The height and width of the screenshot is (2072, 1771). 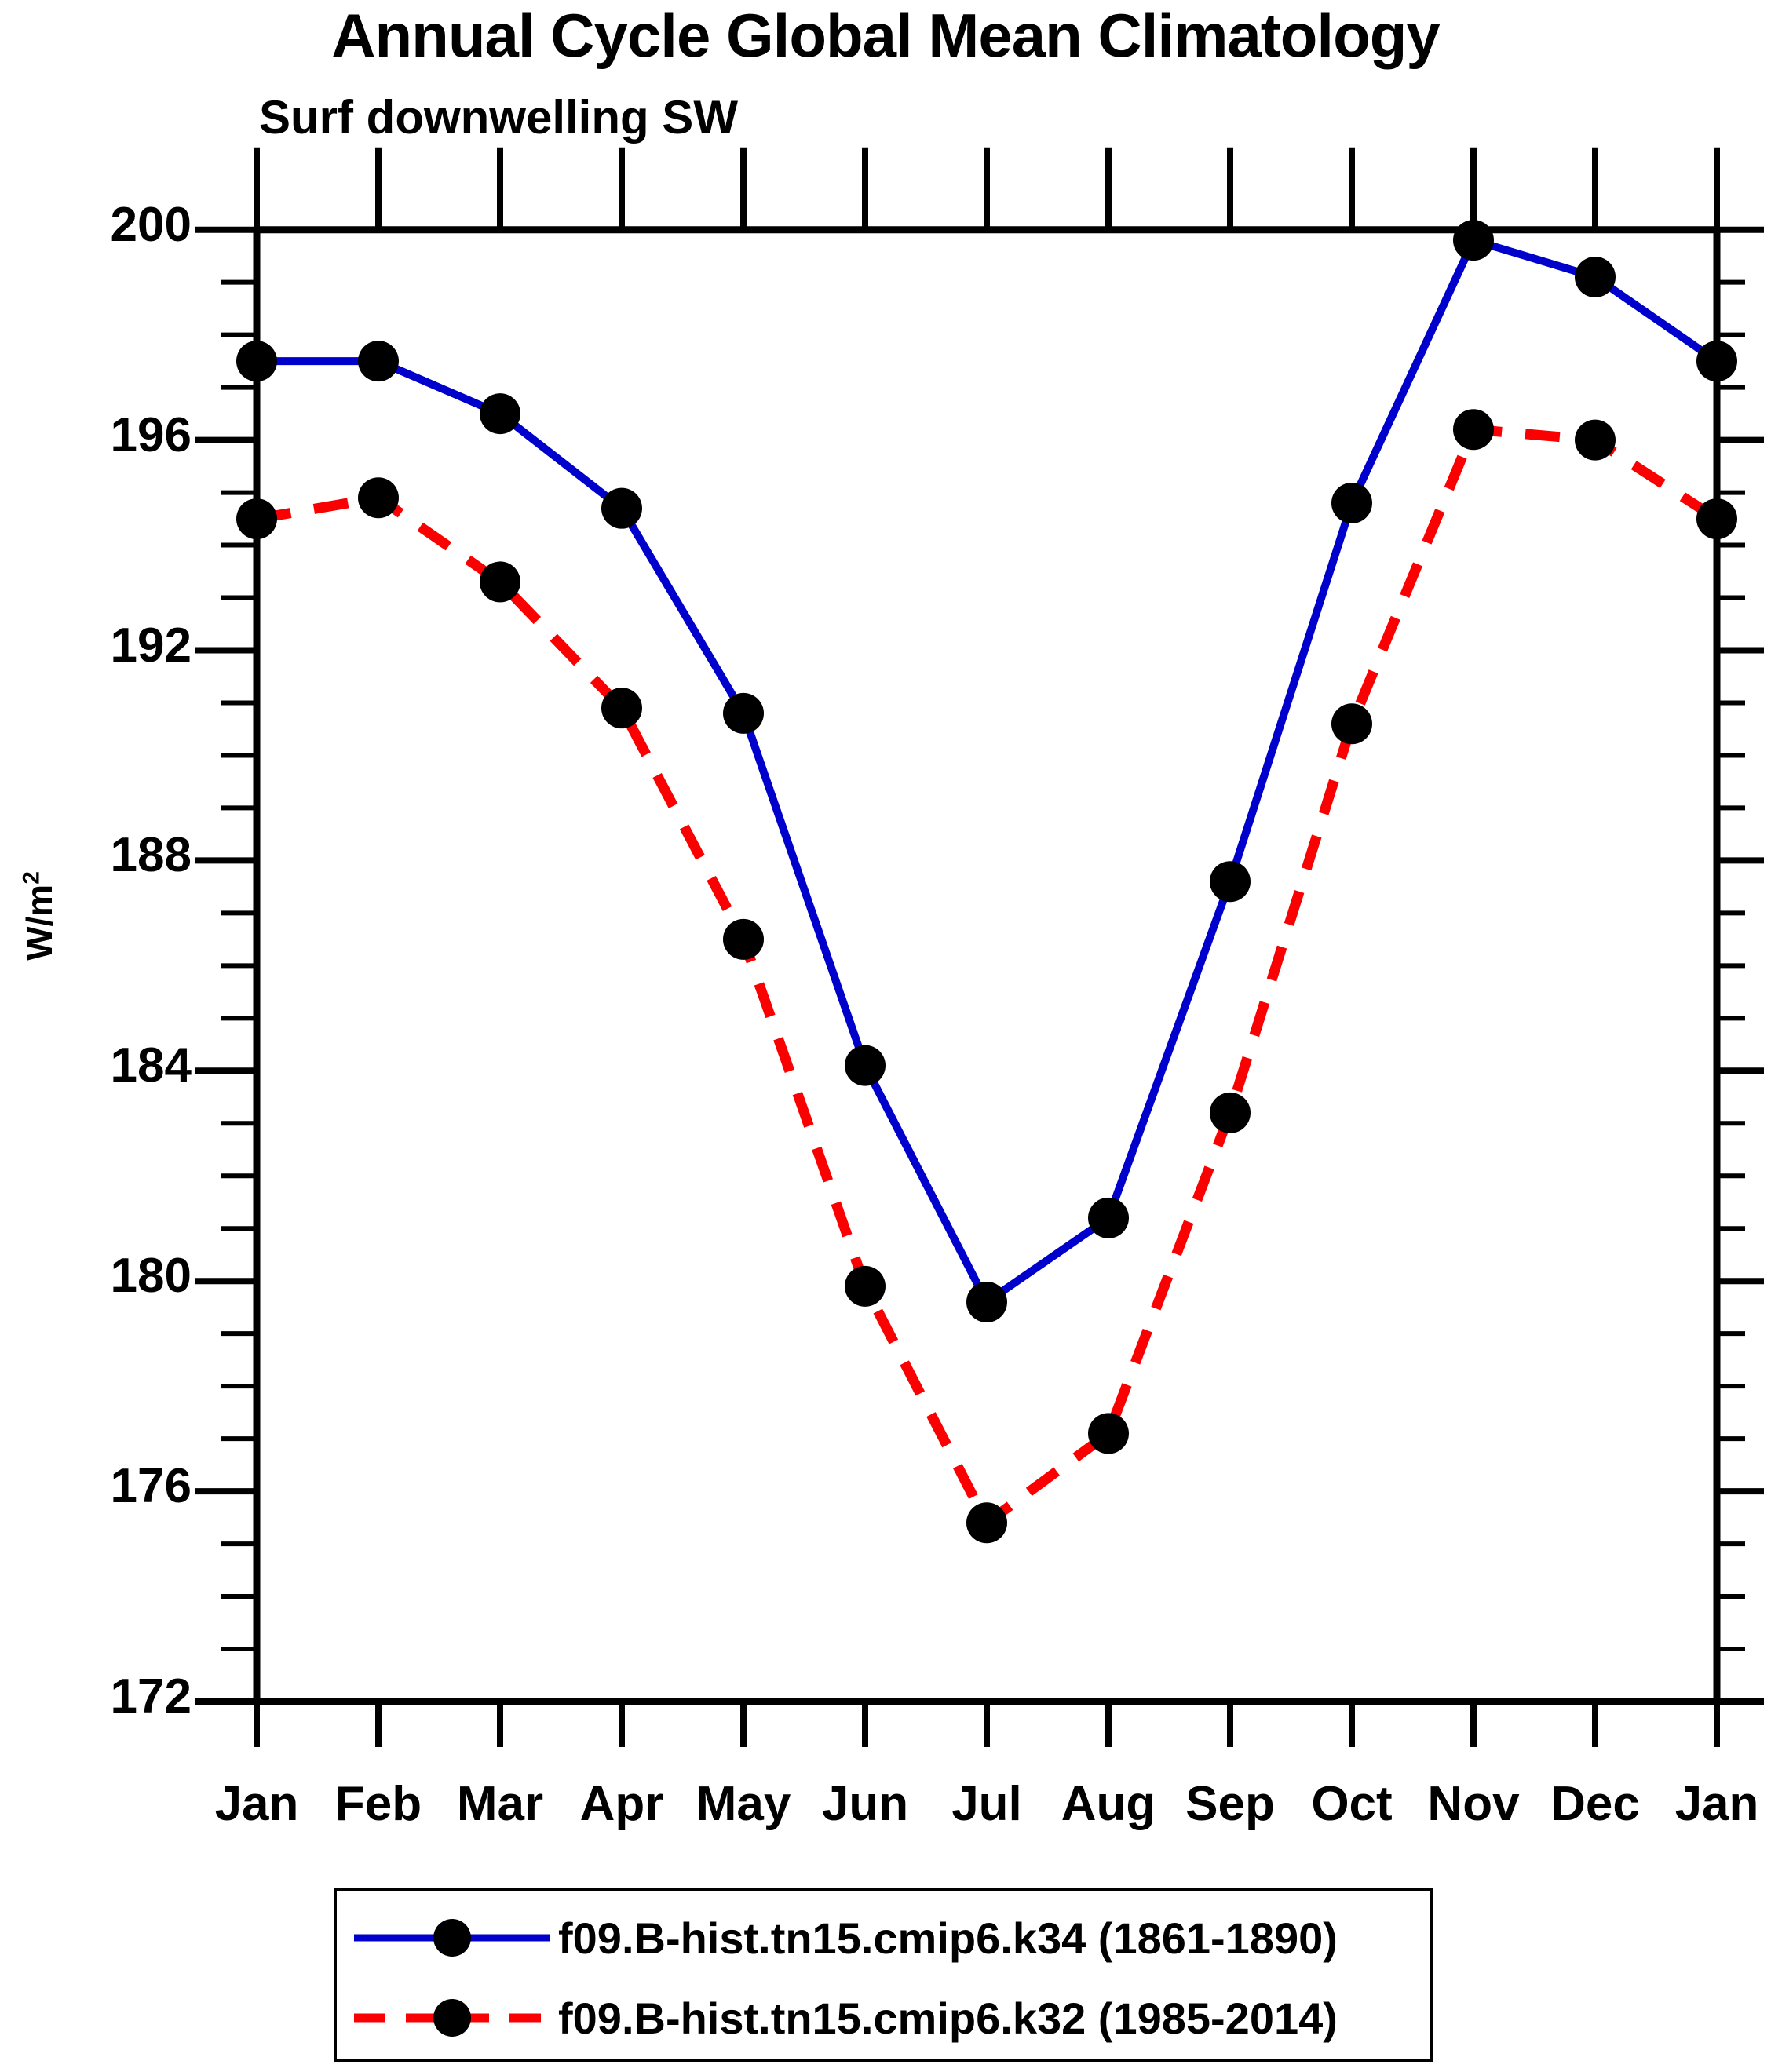 I want to click on x-tick-label: Aug, so click(x=1108, y=1804).